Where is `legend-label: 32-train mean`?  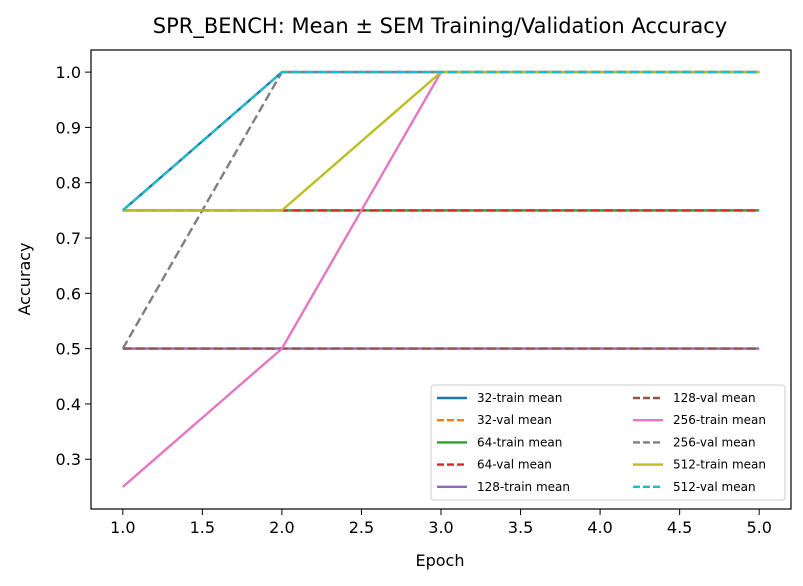
legend-label: 32-train mean is located at coordinates (519, 398).